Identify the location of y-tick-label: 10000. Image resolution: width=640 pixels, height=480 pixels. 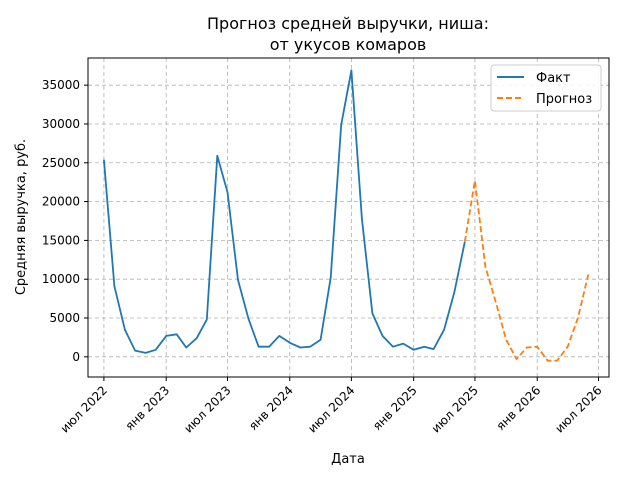
(61, 279).